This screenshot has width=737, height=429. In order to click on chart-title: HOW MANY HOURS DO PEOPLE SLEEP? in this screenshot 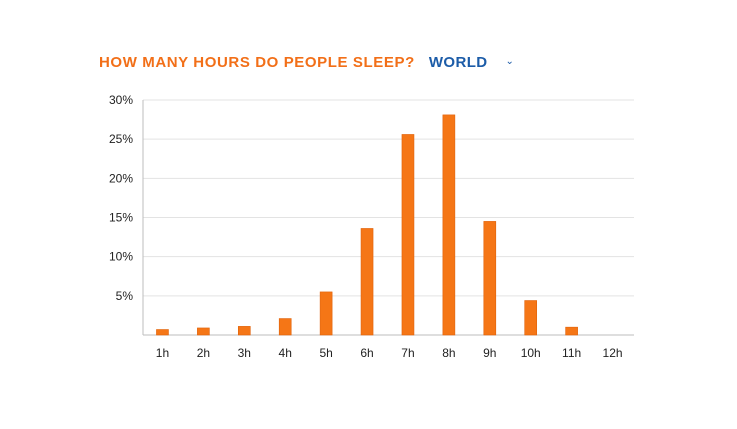, I will do `click(257, 62)`.